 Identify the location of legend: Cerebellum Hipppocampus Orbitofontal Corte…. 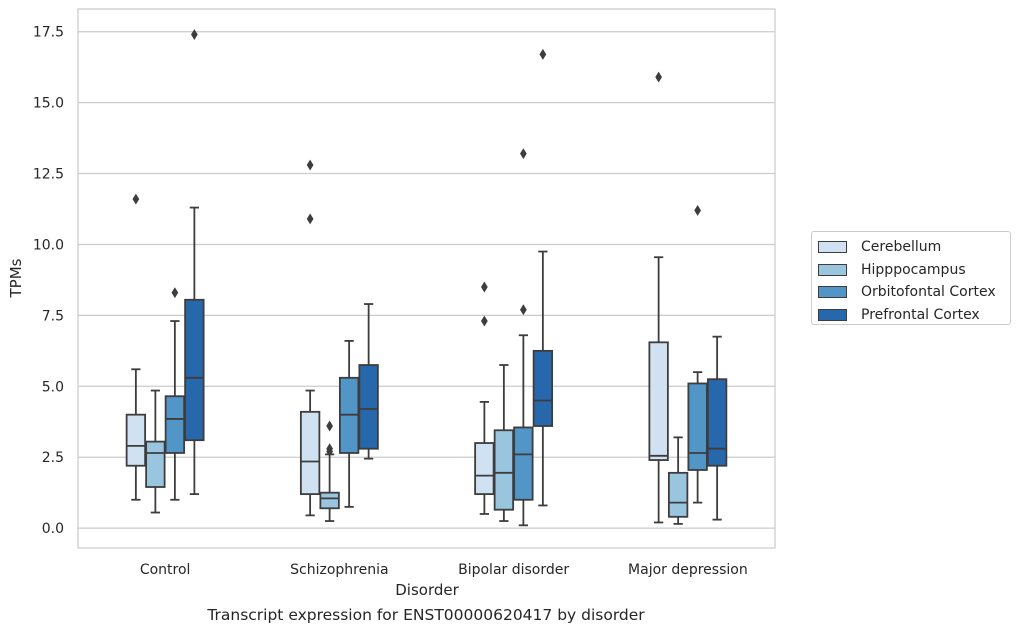
(911, 278).